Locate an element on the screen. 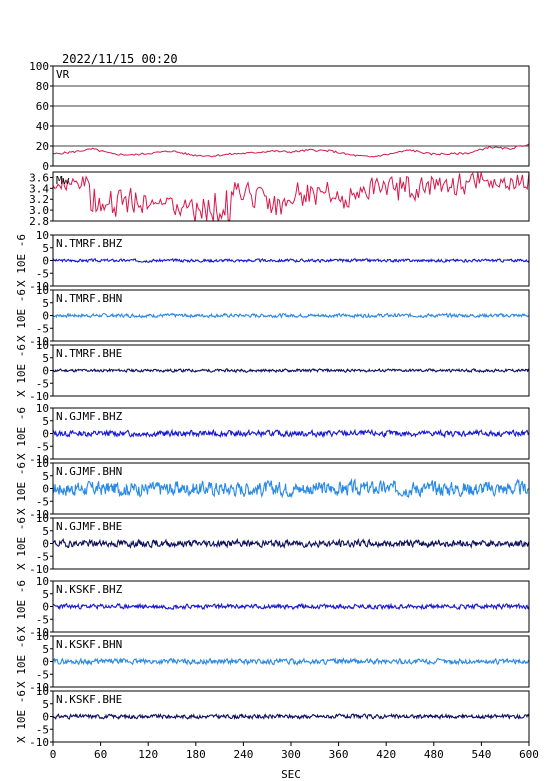 This screenshot has width=554, height=781. panel-title: N.TMRF.BHN is located at coordinates (89, 298).